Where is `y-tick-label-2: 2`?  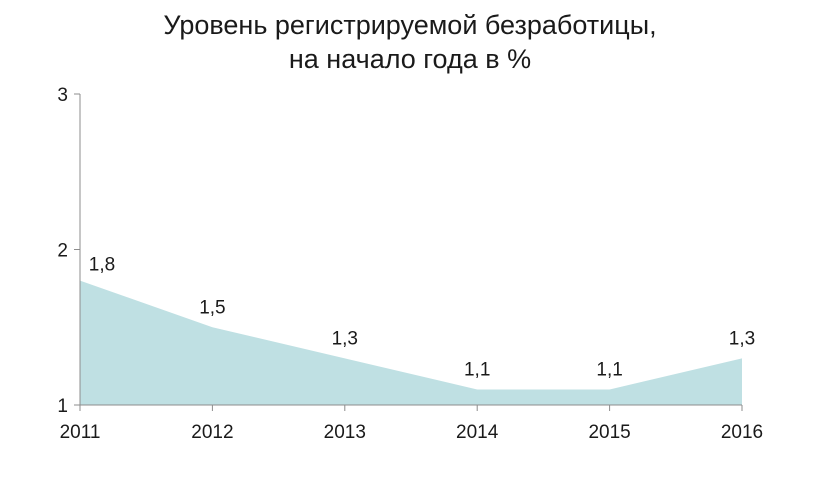 y-tick-label-2: 2 is located at coordinates (62, 251).